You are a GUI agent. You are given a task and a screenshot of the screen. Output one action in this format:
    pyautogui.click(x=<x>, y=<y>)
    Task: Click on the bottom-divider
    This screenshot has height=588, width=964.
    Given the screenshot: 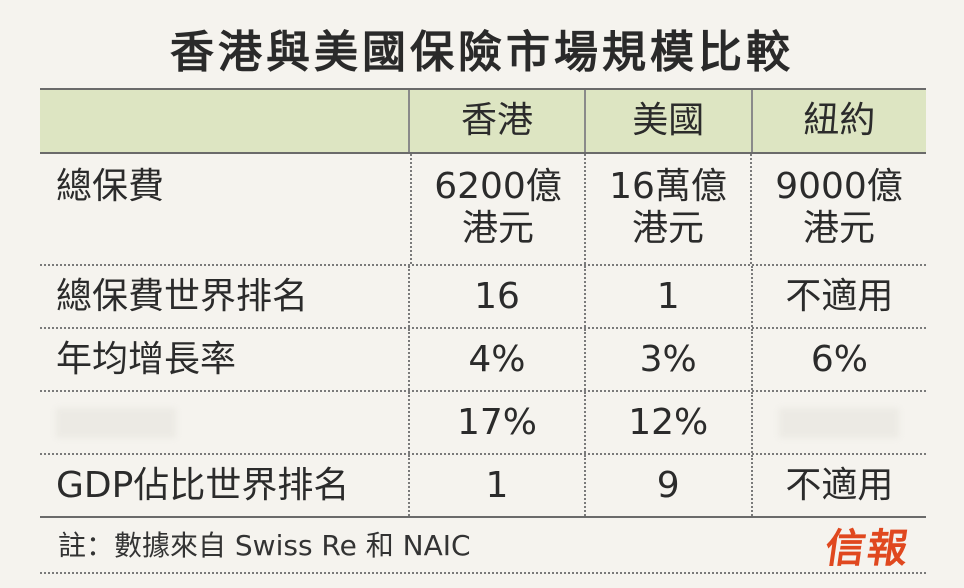 What is the action you would take?
    pyautogui.click(x=483, y=573)
    